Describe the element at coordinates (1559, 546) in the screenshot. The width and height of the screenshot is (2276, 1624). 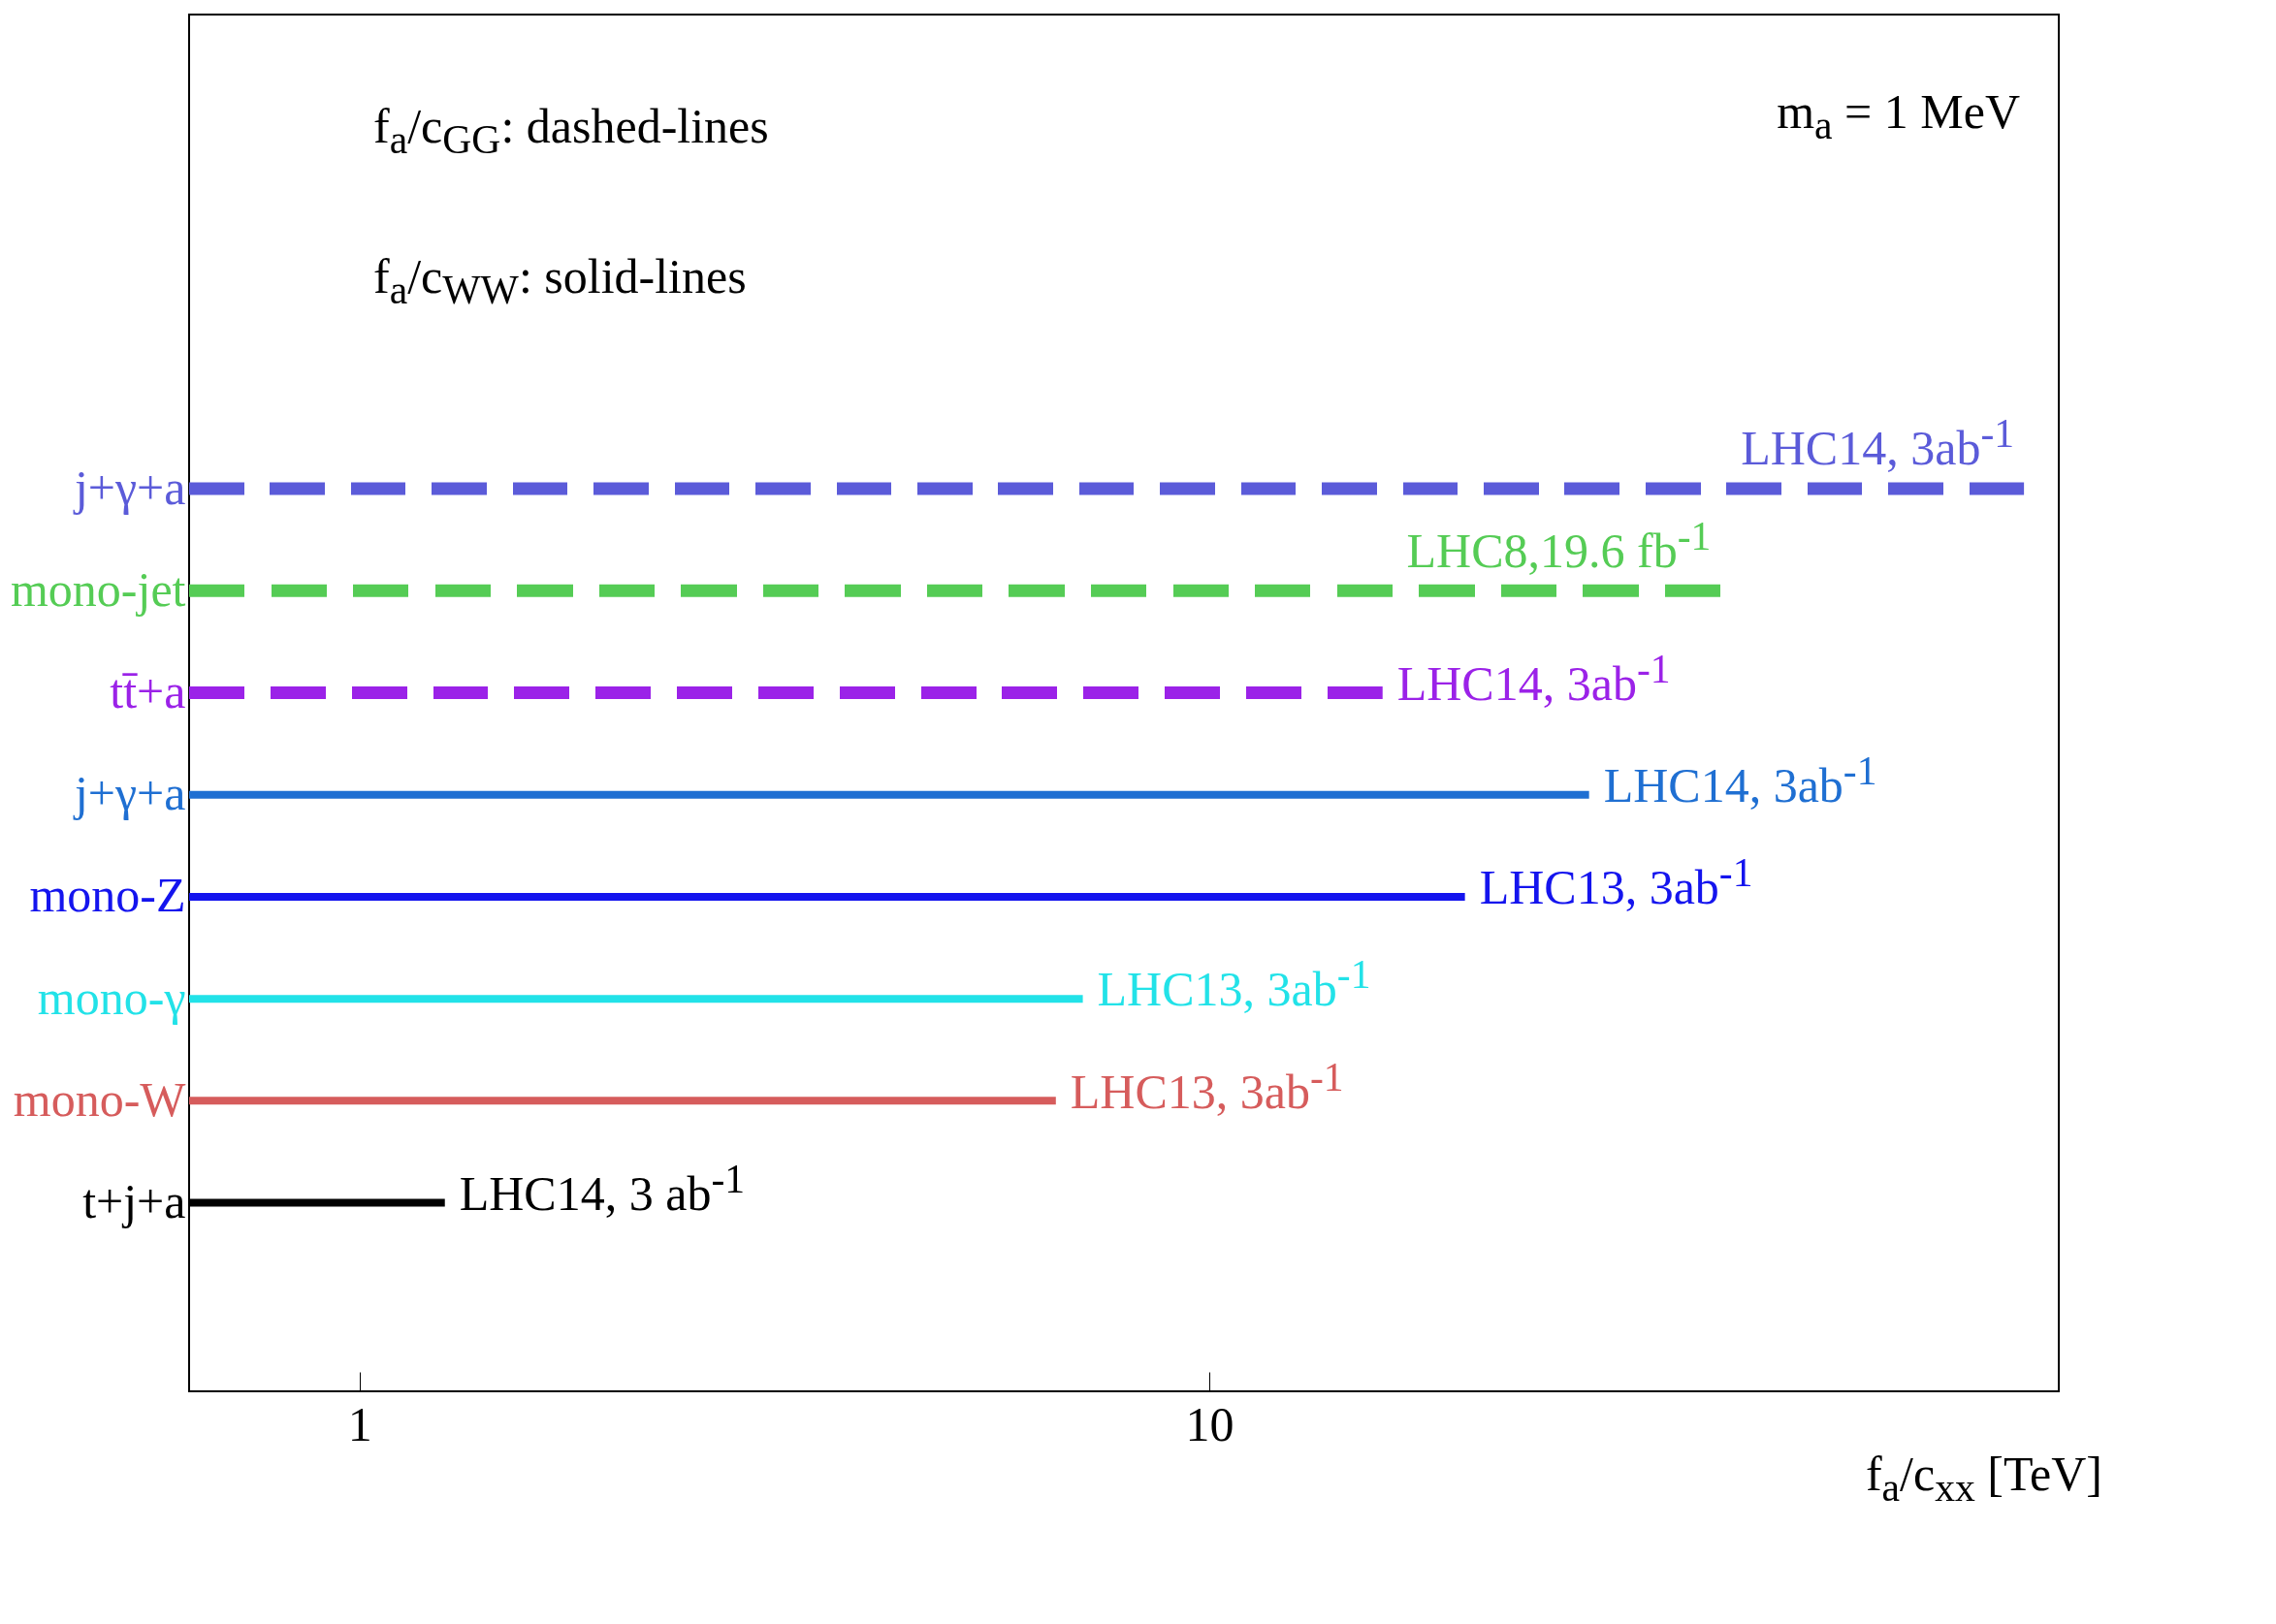
I see `data-label: LHC8,19.6 fb$^{-1}$` at that location.